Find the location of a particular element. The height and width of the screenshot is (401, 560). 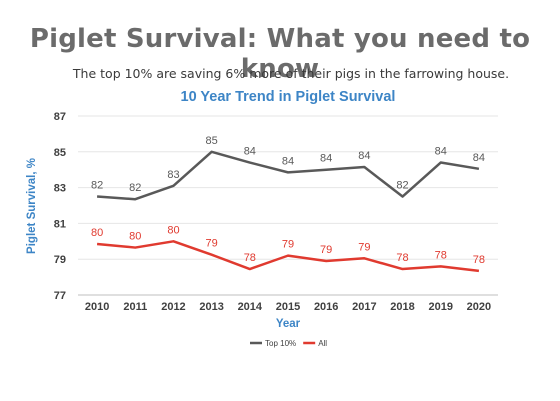

x-tick-label: 2014 is located at coordinates (250, 307).